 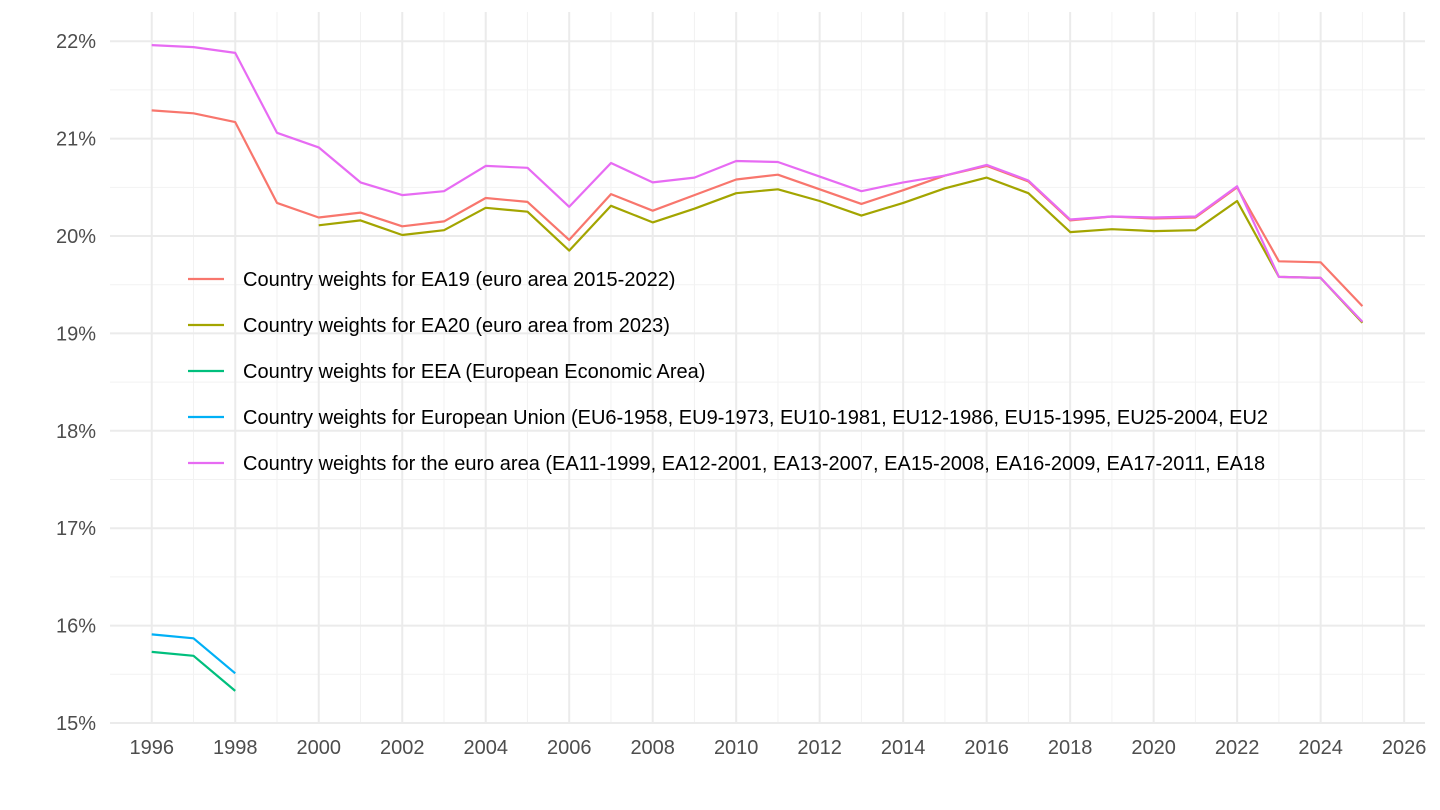 I want to click on x-tick-label: 1996, so click(x=151, y=748).